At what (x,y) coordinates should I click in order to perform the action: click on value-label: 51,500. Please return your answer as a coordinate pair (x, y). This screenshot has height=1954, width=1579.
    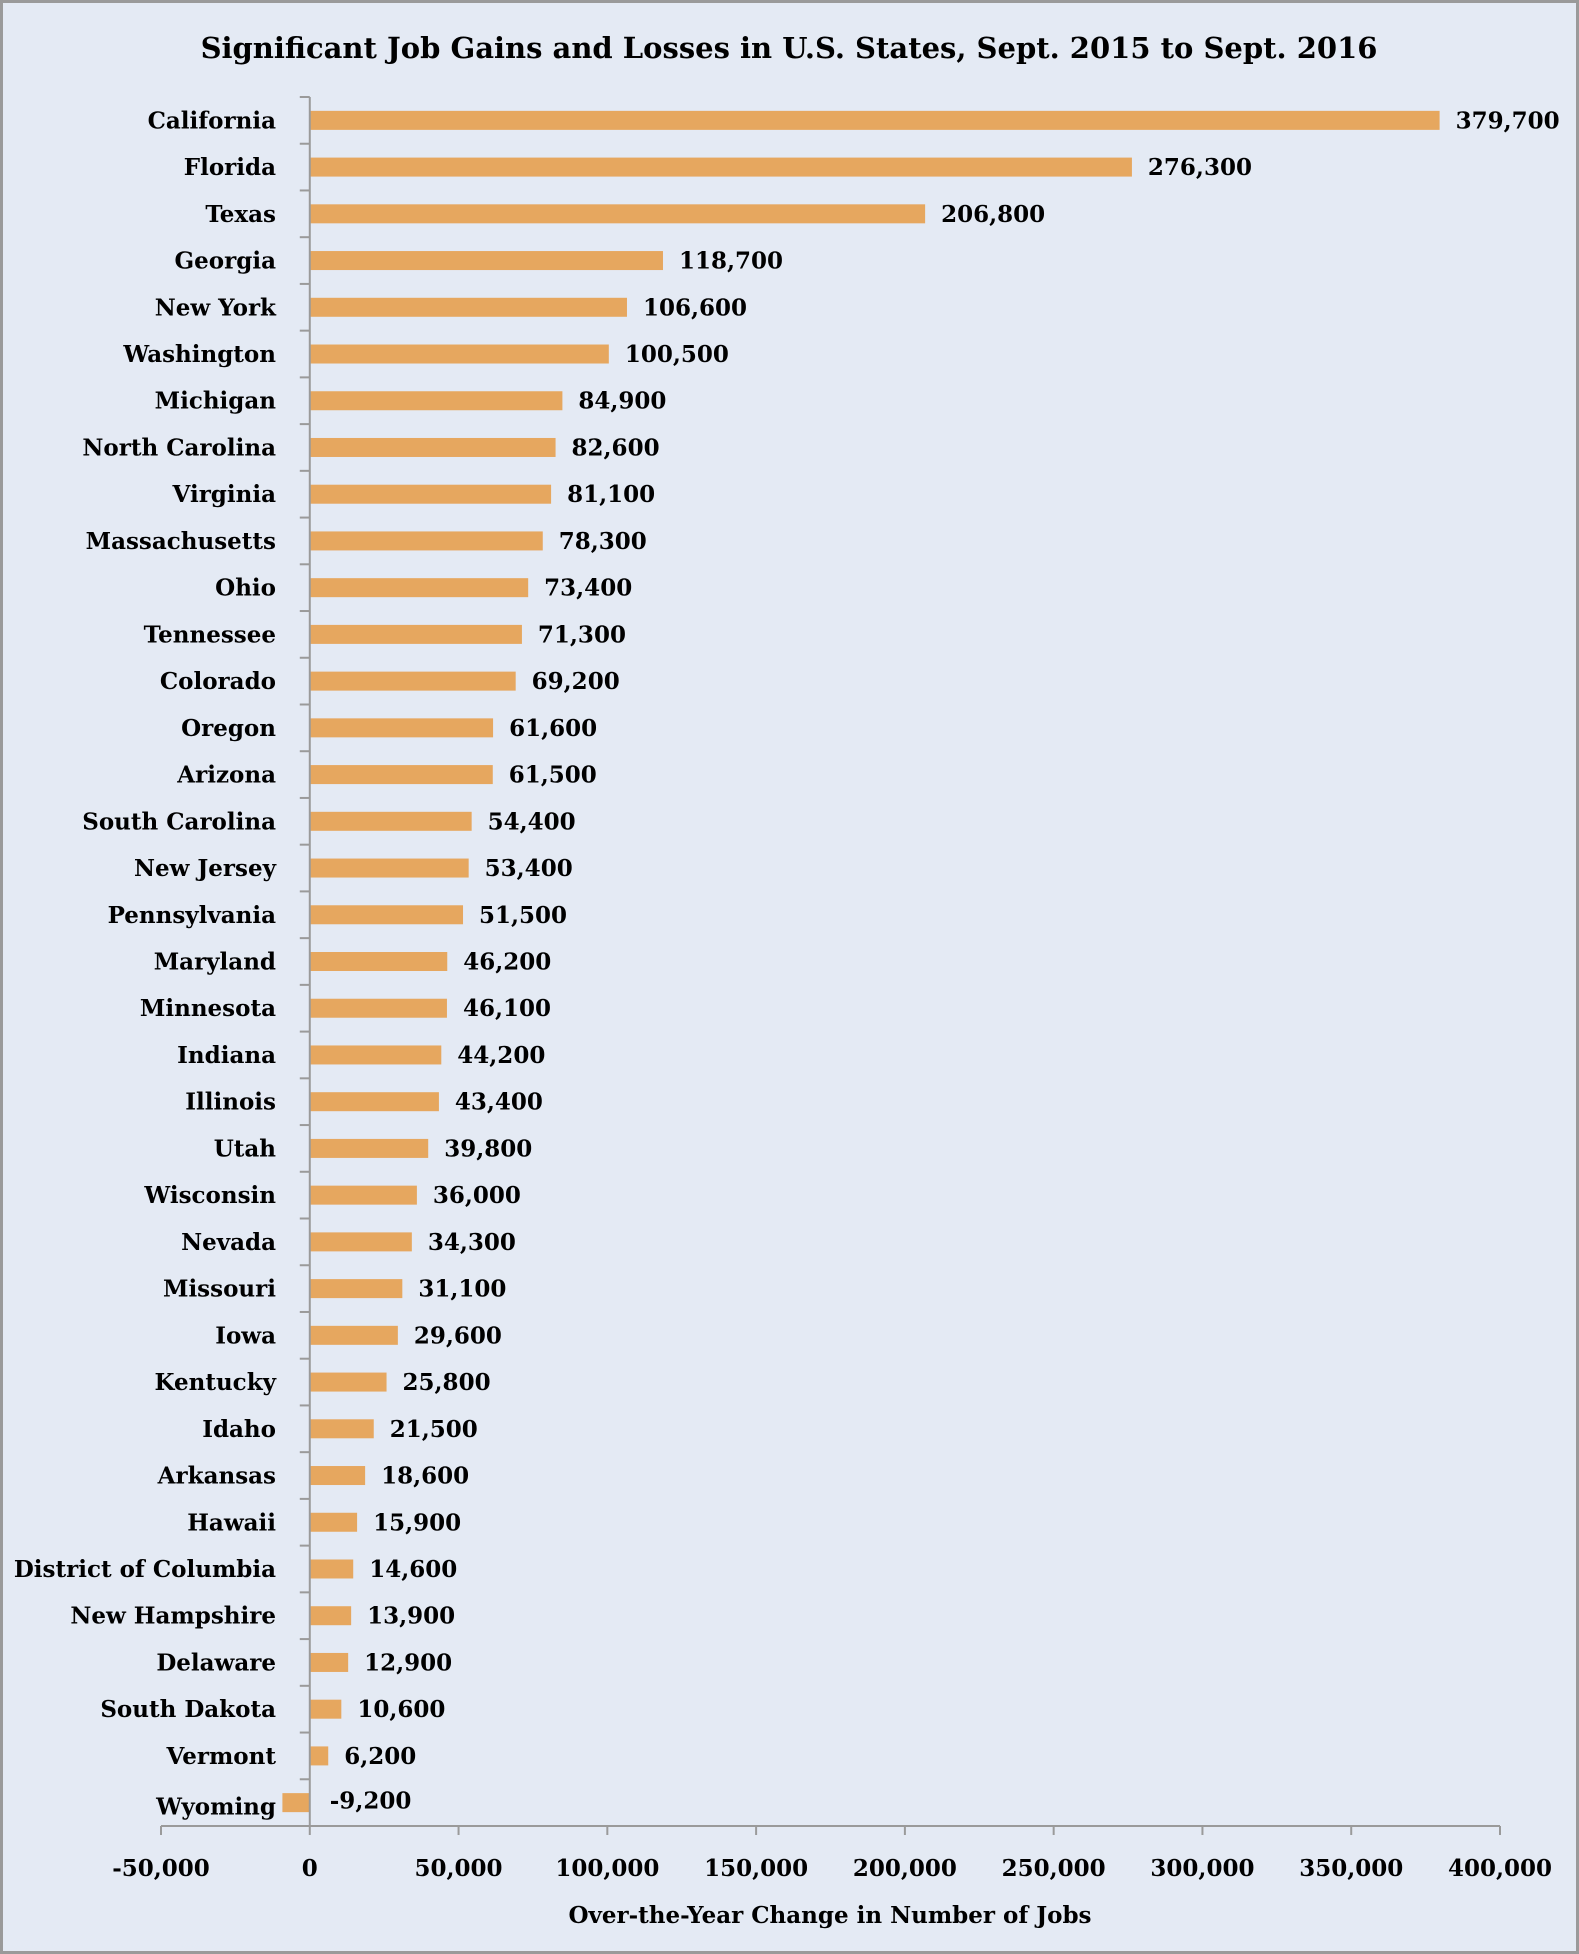
    Looking at the image, I should click on (523, 915).